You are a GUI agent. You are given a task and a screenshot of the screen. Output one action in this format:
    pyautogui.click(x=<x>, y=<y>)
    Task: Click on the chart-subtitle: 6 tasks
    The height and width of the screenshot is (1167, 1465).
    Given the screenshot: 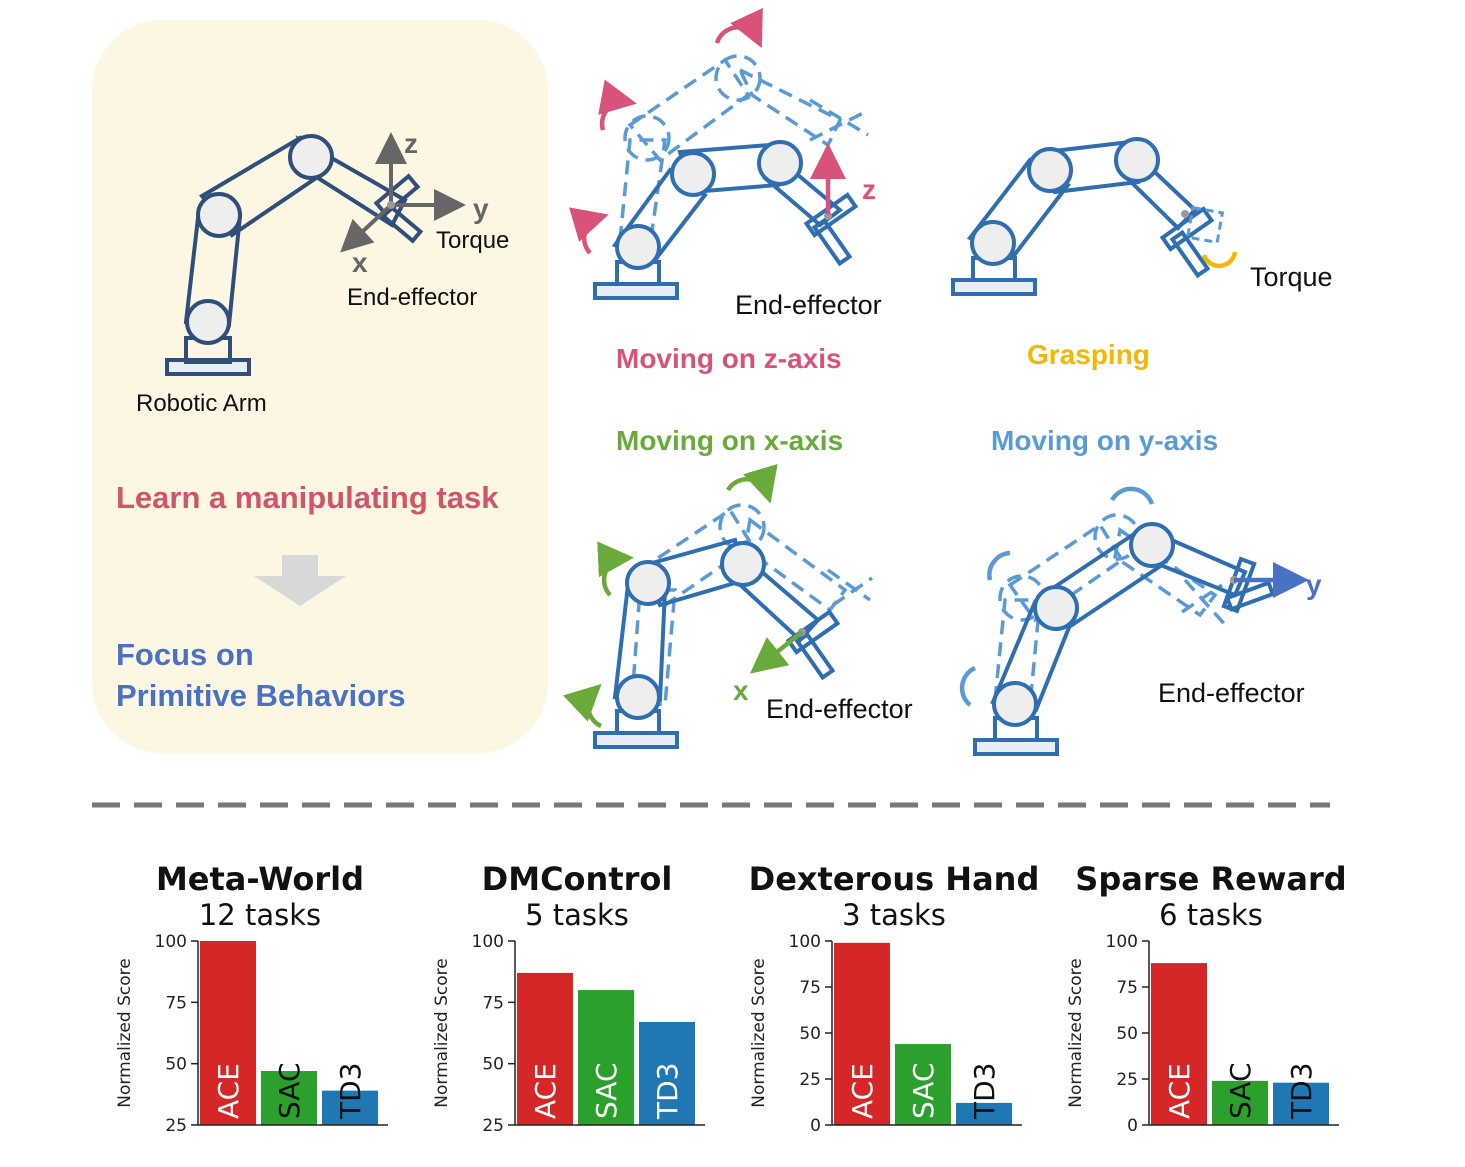 What is the action you would take?
    pyautogui.click(x=1211, y=915)
    